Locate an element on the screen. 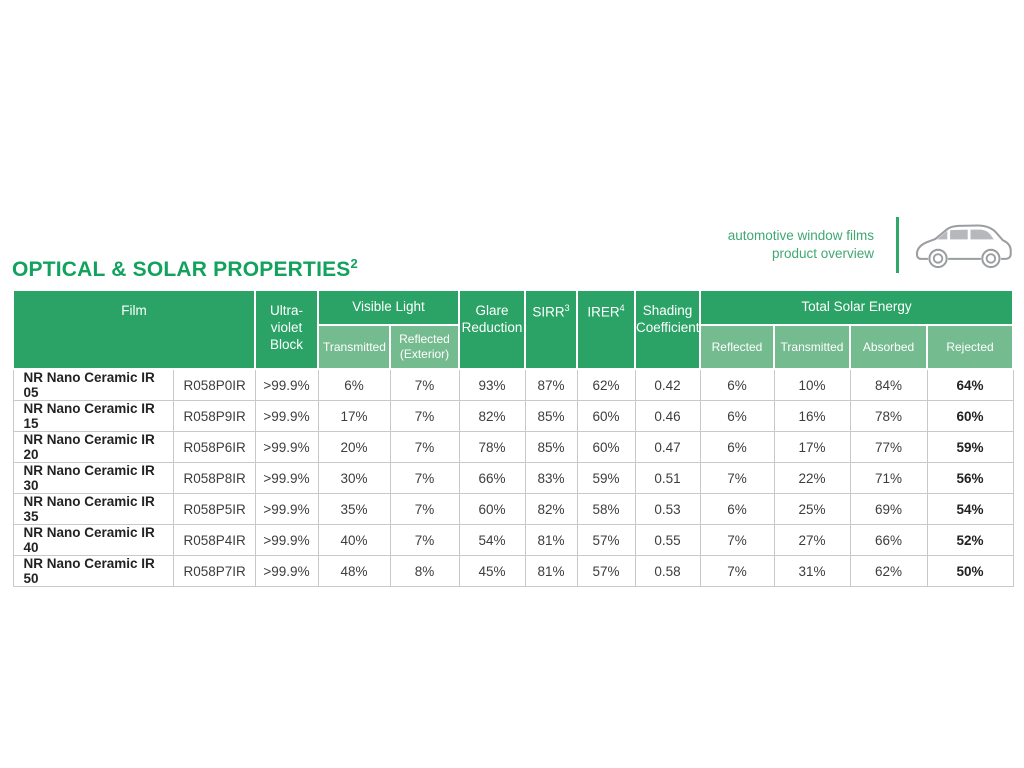 The height and width of the screenshot is (768, 1024). cell-visible-light-transmitted: 30% is located at coordinates (354, 478).